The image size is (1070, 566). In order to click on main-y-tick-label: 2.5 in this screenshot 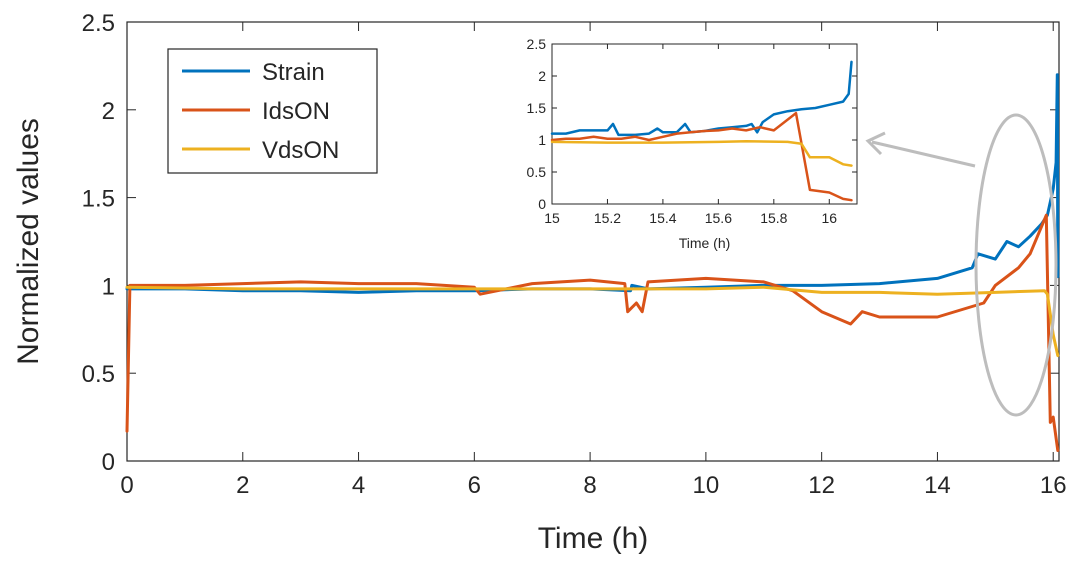, I will do `click(98, 23)`.